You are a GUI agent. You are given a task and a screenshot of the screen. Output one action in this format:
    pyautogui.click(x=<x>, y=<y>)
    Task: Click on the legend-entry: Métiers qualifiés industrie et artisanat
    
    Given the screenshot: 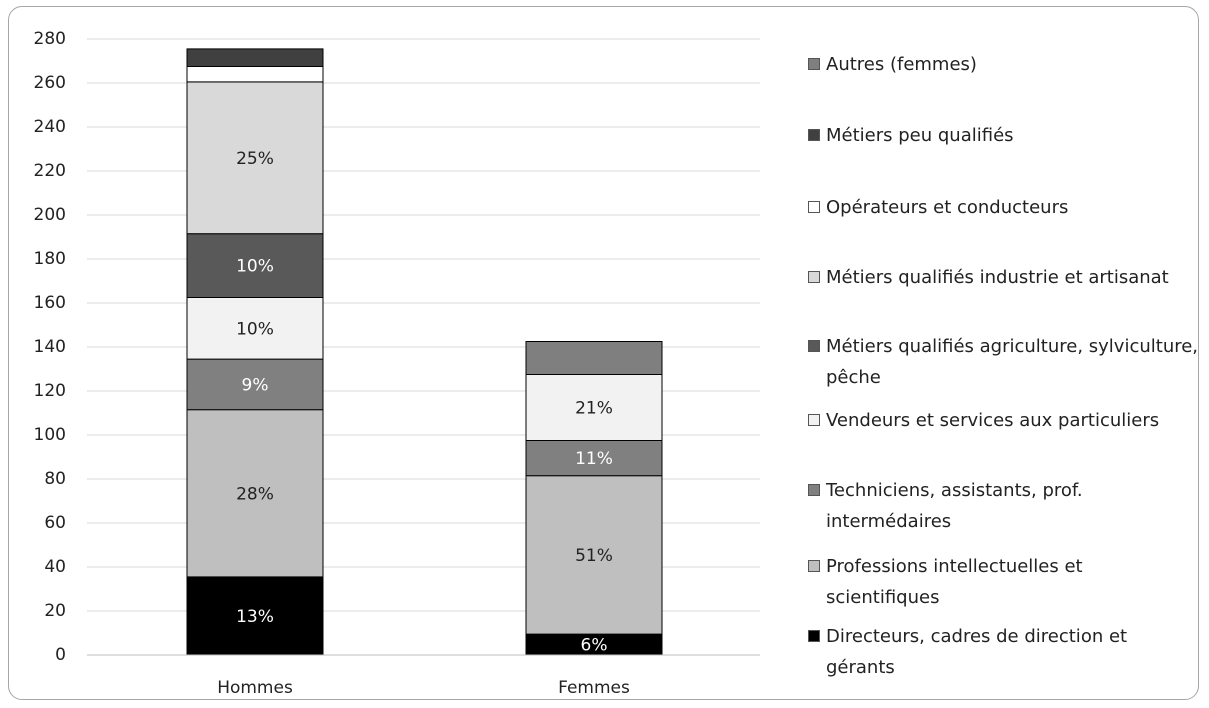 What is the action you would take?
    pyautogui.click(x=1003, y=277)
    